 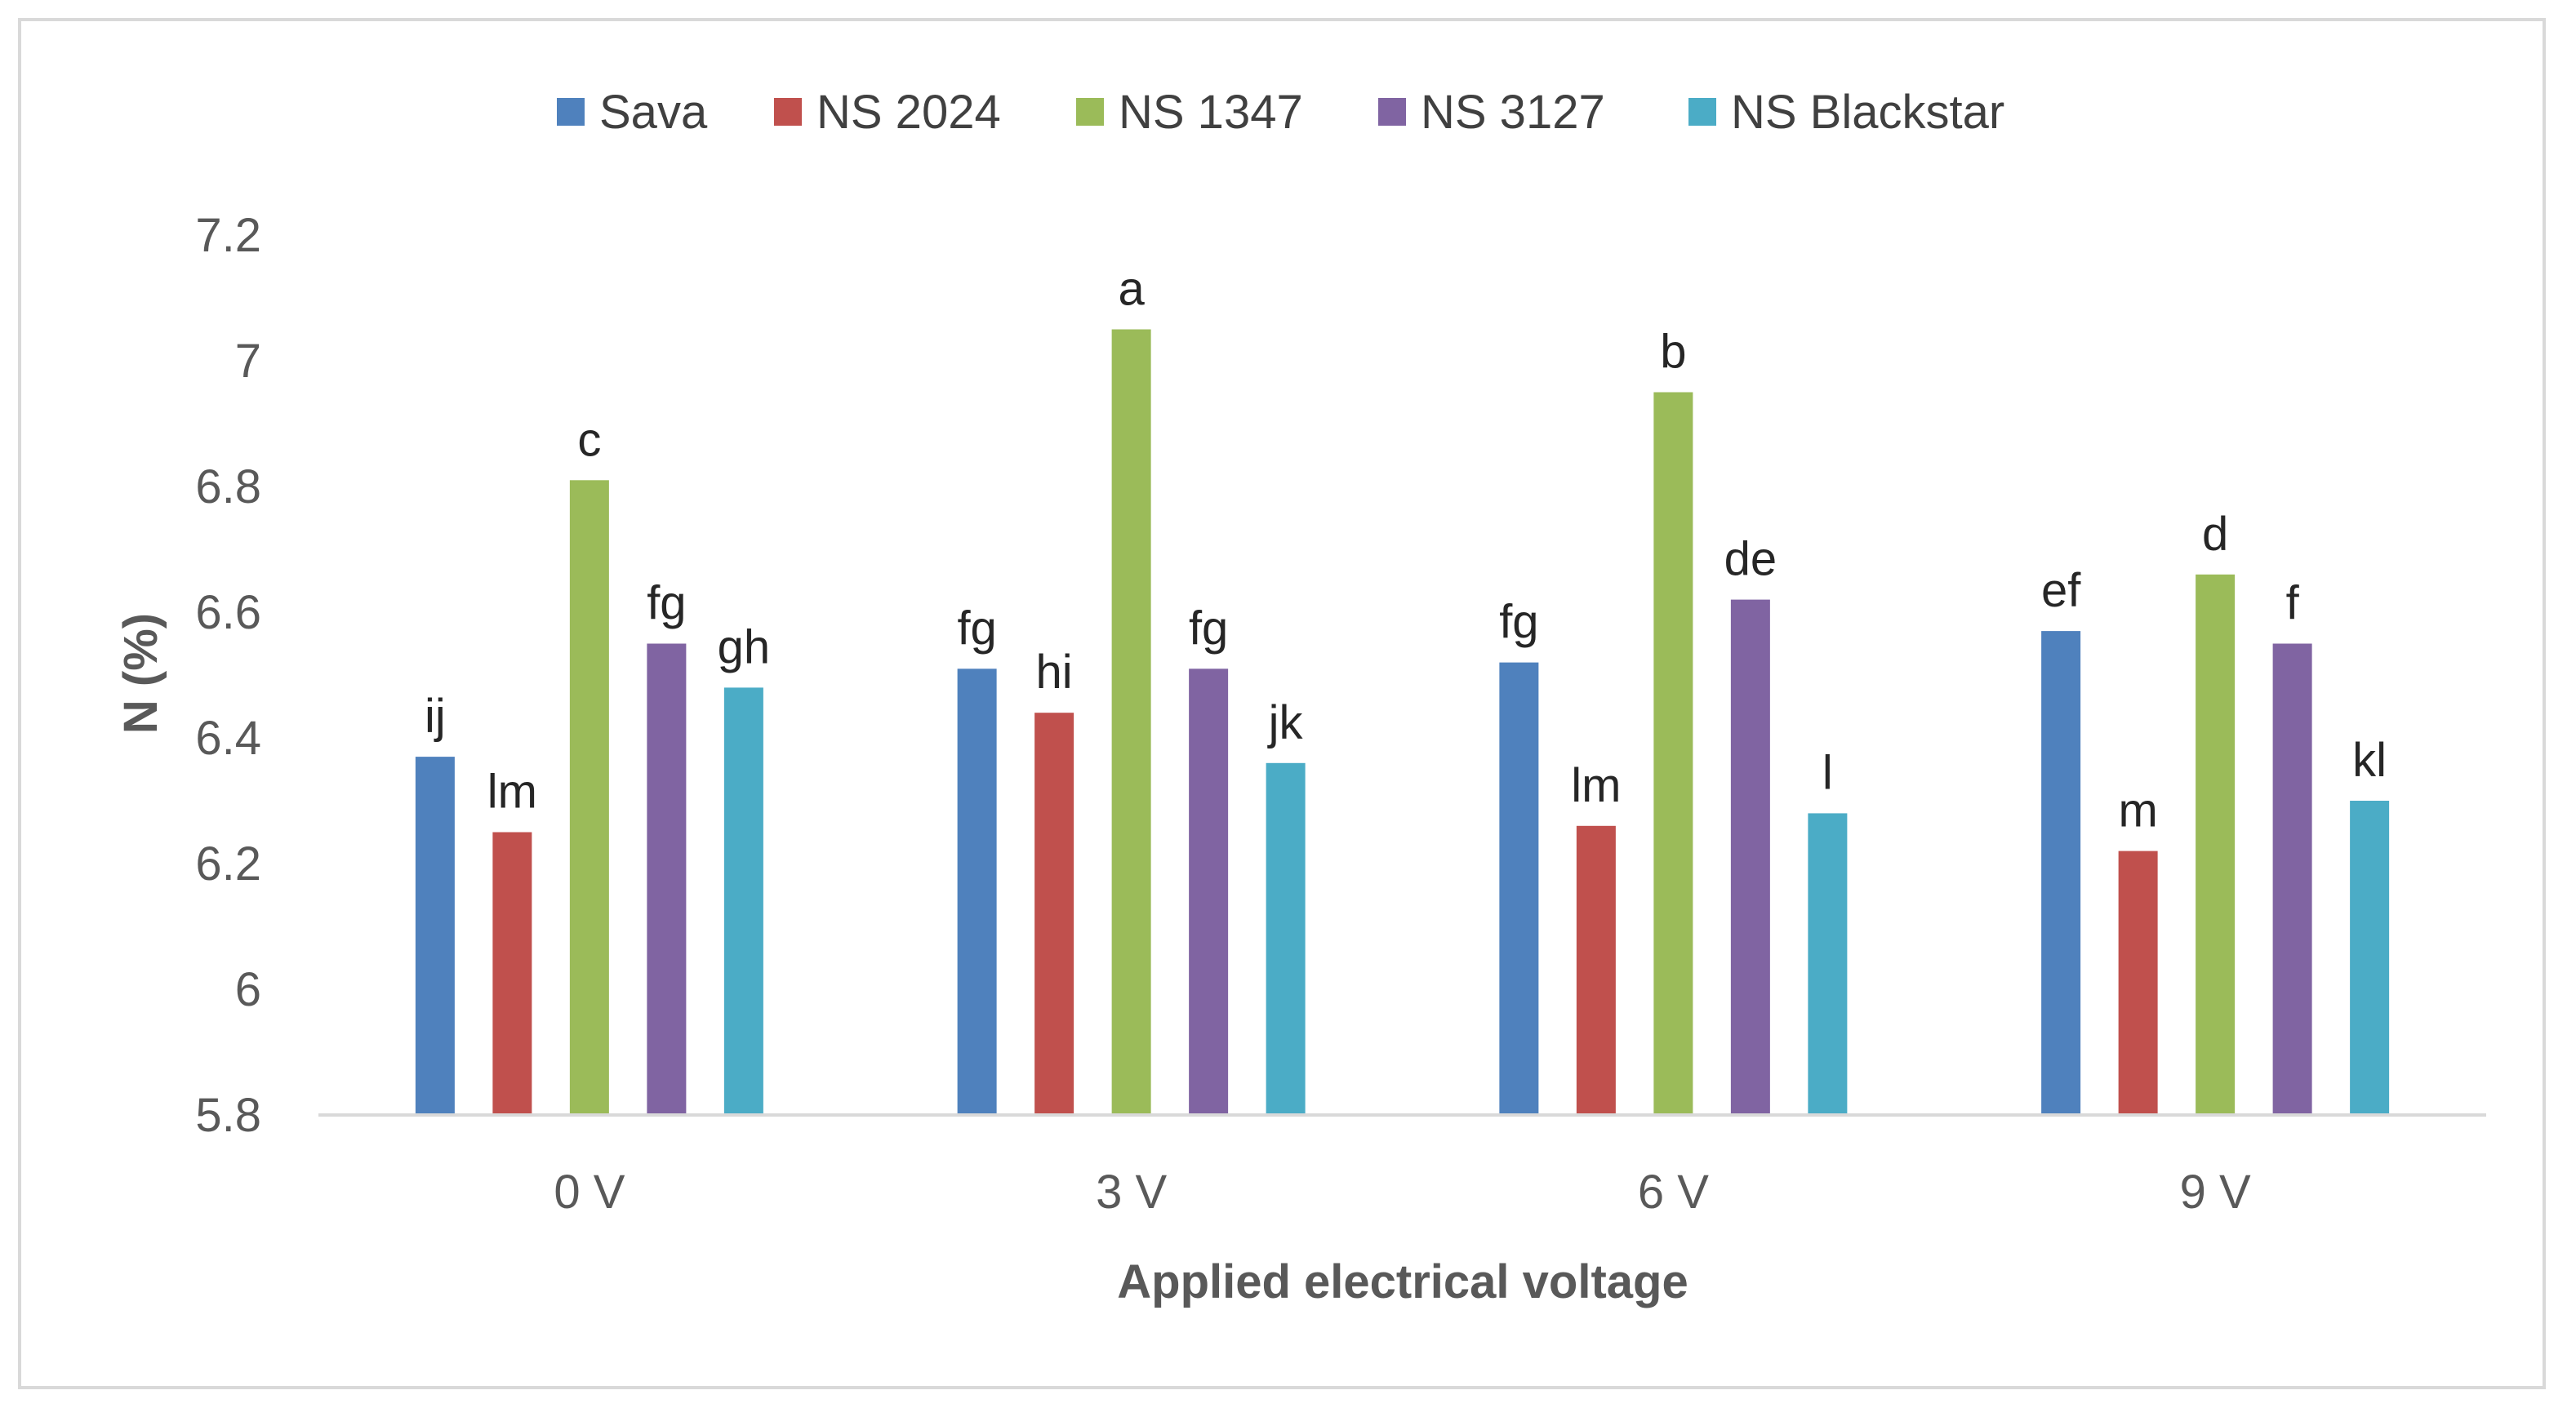 What do you see at coordinates (1131, 290) in the screenshot?
I see `bar-significance-label: a` at bounding box center [1131, 290].